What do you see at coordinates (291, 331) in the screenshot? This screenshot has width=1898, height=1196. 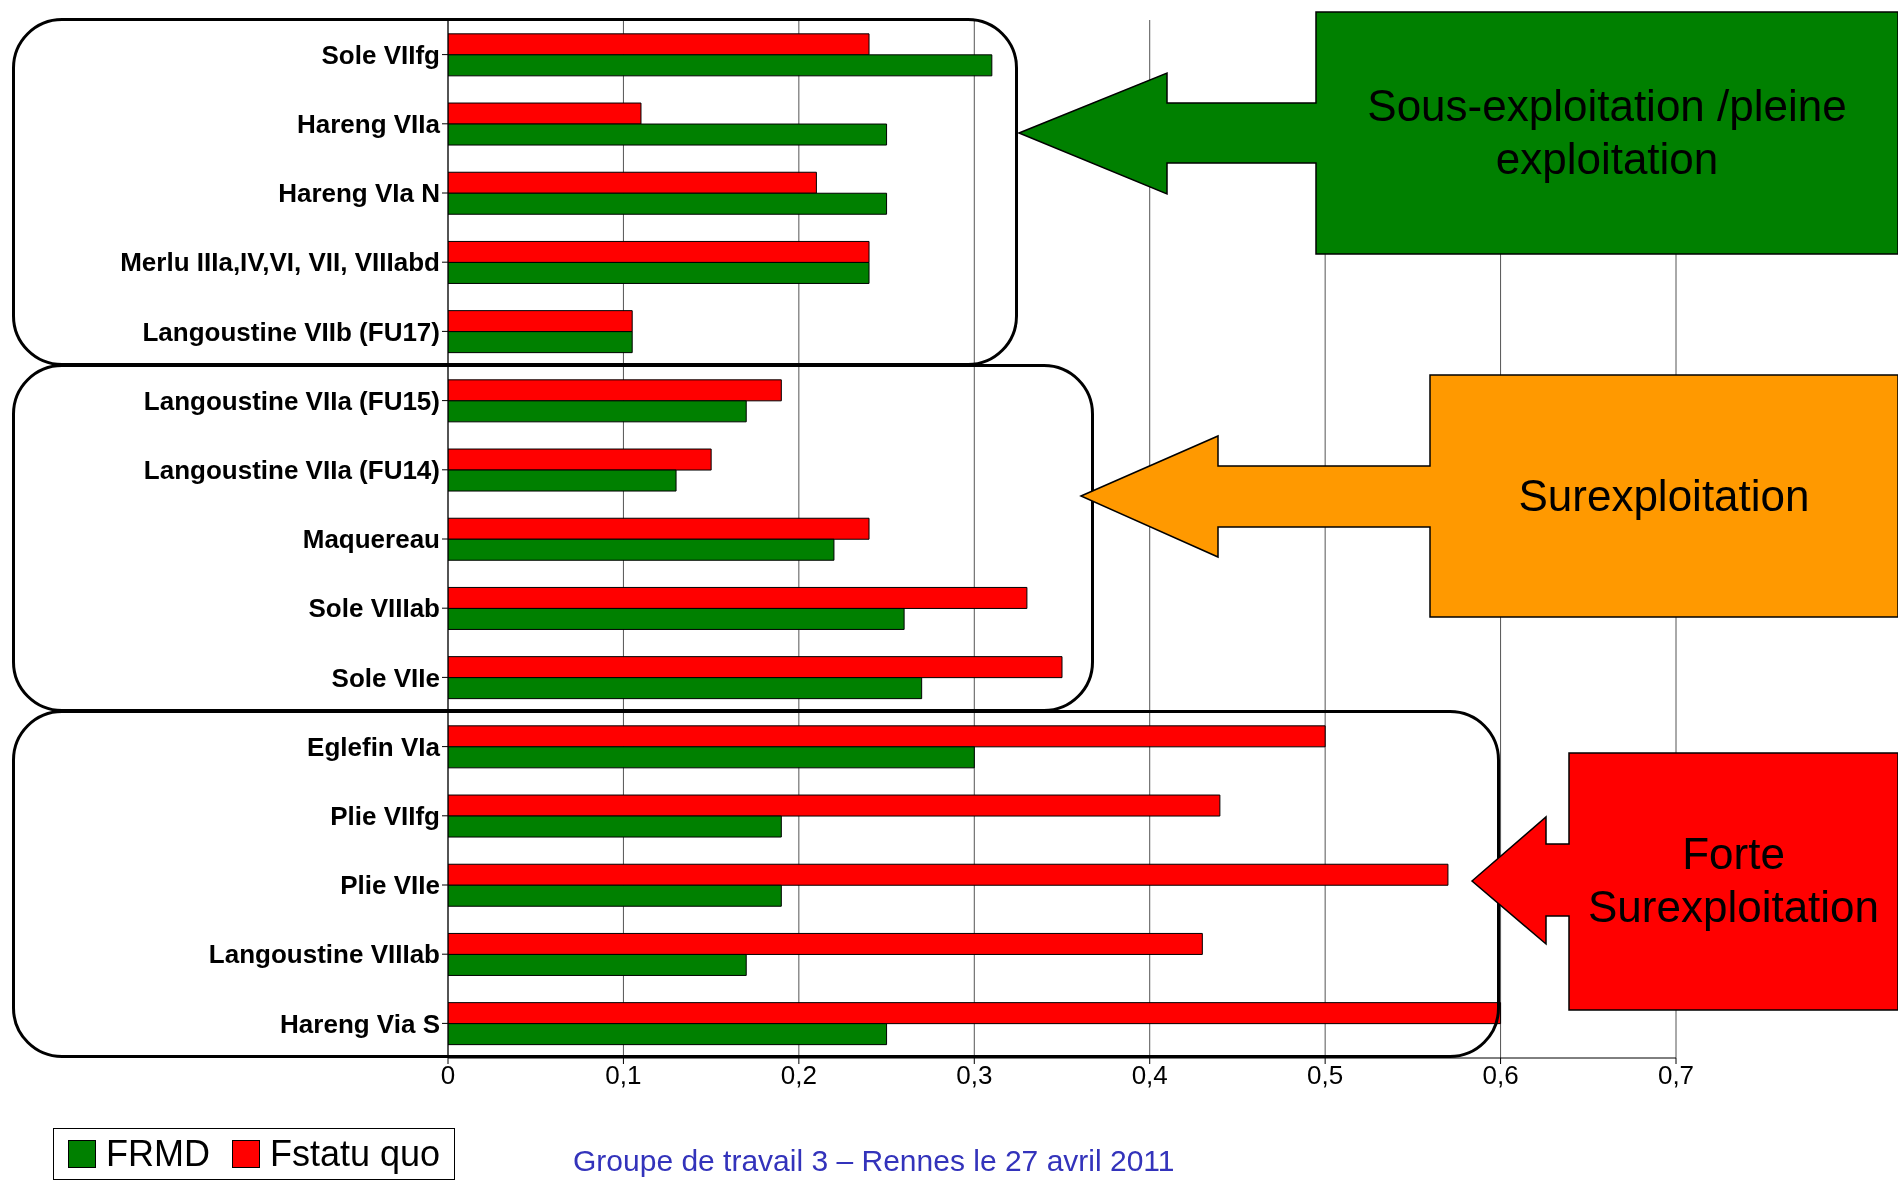 I see `y-tick-label: Langoustine VIIb (FU17)` at bounding box center [291, 331].